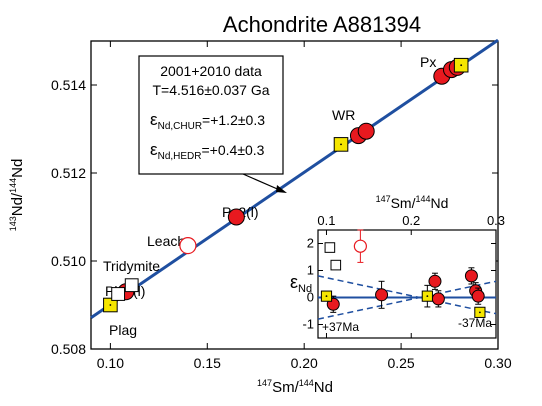 This screenshot has width=542, height=406. Describe the element at coordinates (210, 90) in the screenshot. I see `annotation-age-line: T=4.516±0.037 Ga` at that location.